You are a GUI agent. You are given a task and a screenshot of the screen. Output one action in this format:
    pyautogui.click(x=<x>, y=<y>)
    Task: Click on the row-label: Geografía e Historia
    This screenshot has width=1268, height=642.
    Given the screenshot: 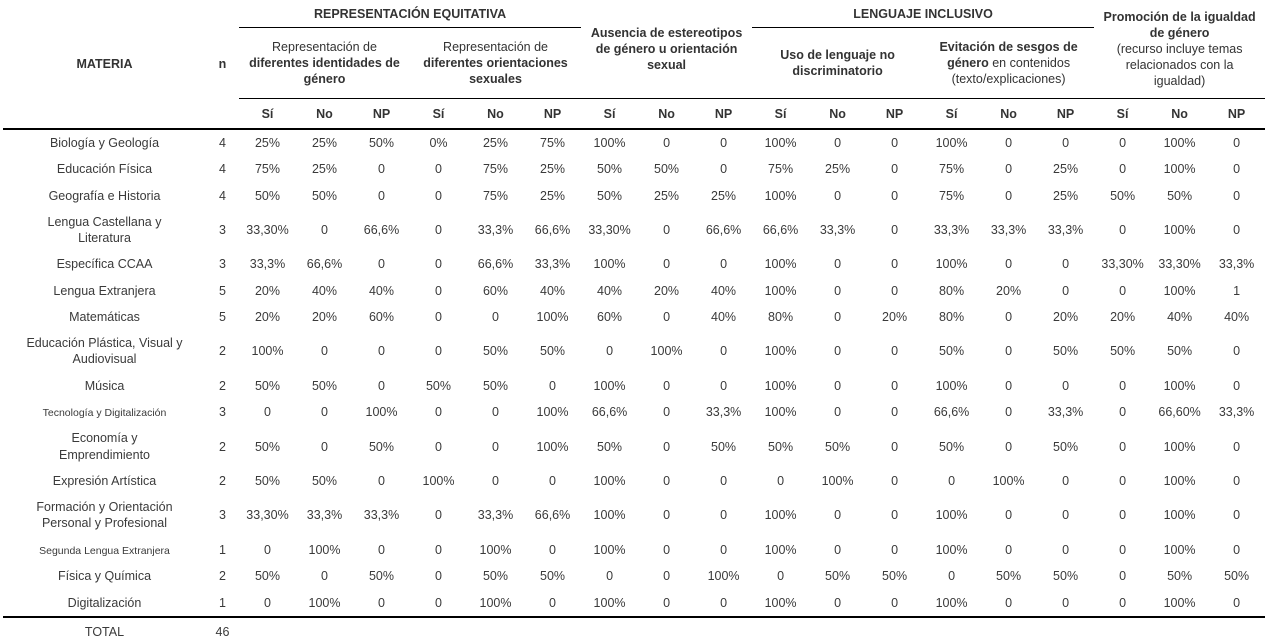 What is the action you would take?
    pyautogui.click(x=104, y=195)
    